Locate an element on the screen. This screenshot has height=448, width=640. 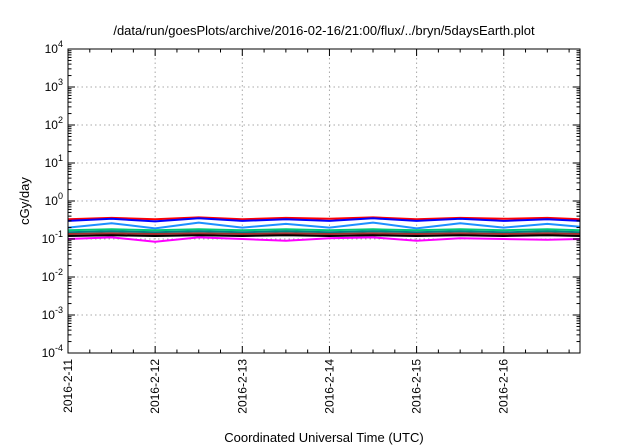
x-tick-label: 2016-2-13 is located at coordinates (242, 386).